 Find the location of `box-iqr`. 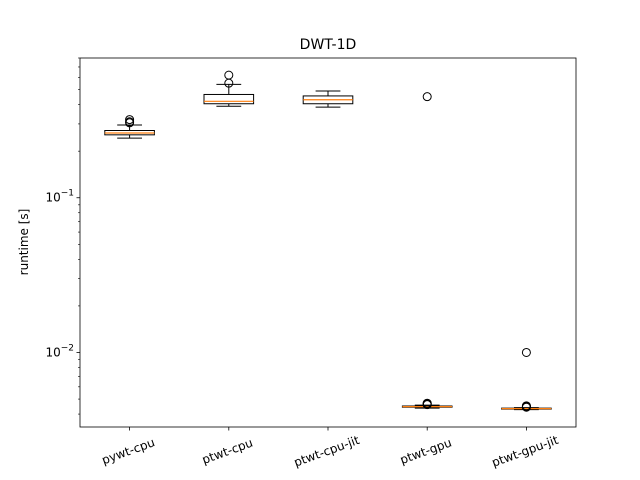

box-iqr is located at coordinates (229, 99).